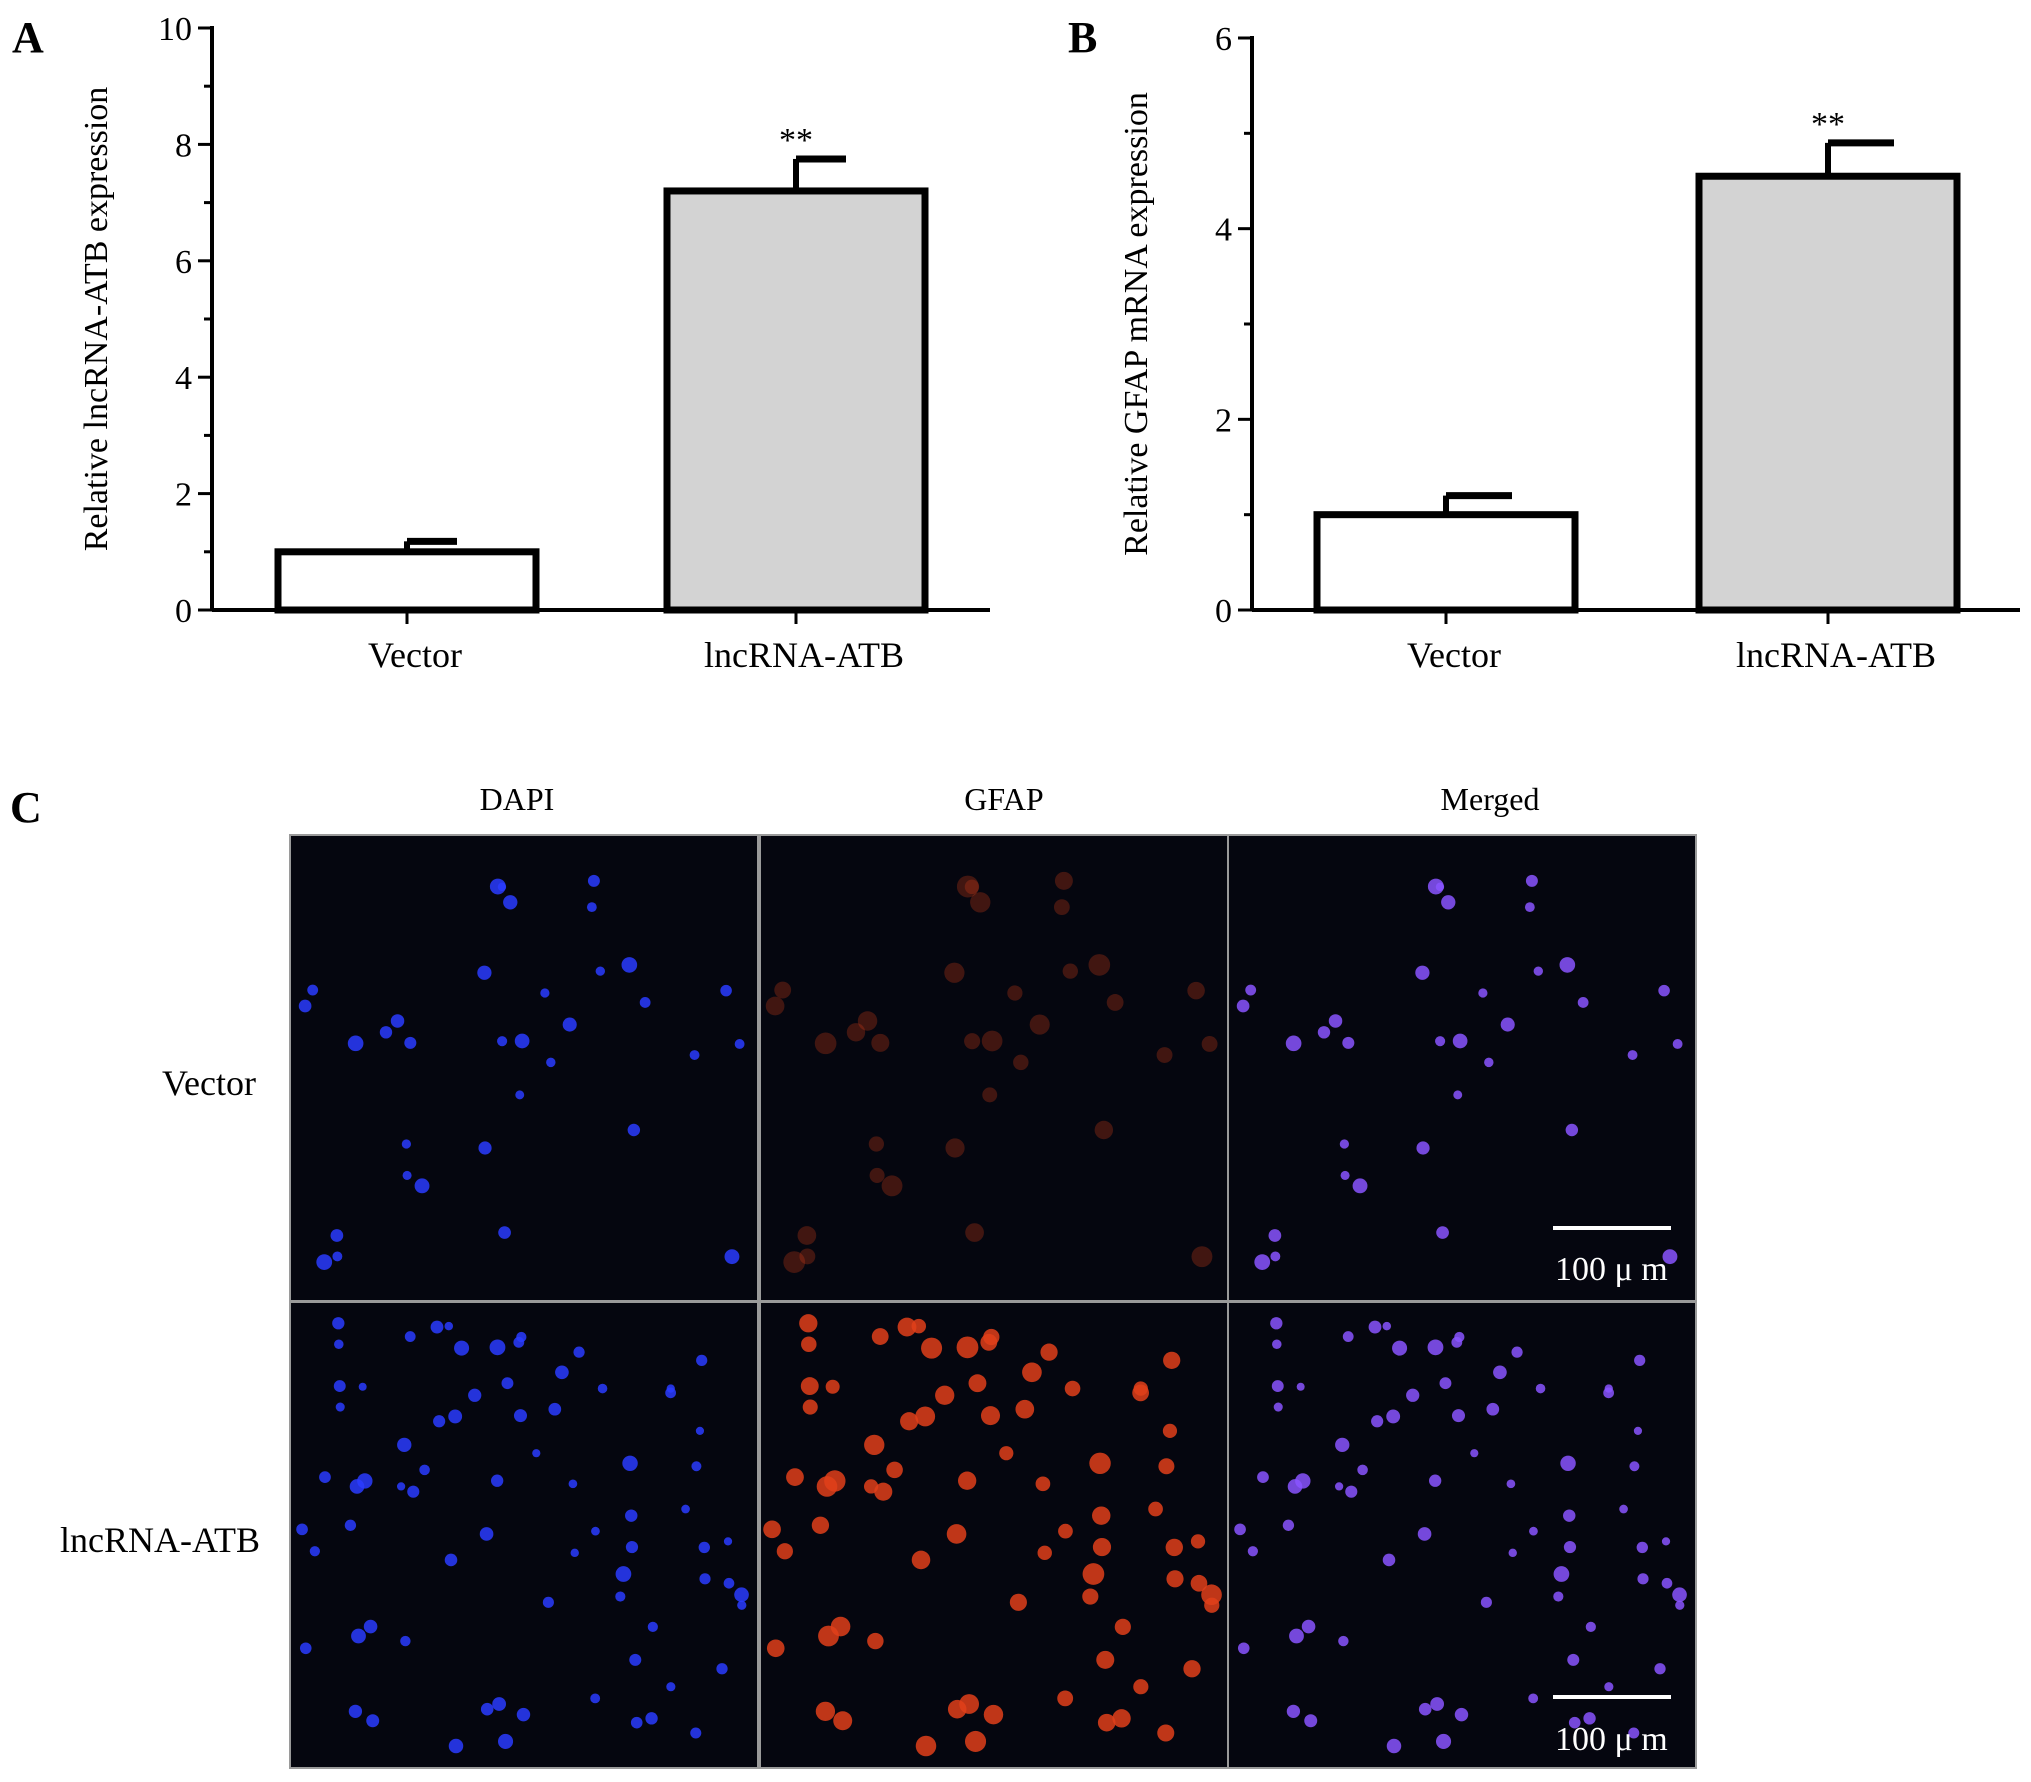  What do you see at coordinates (1223, 420) in the screenshot?
I see `y-tick-label: 2` at bounding box center [1223, 420].